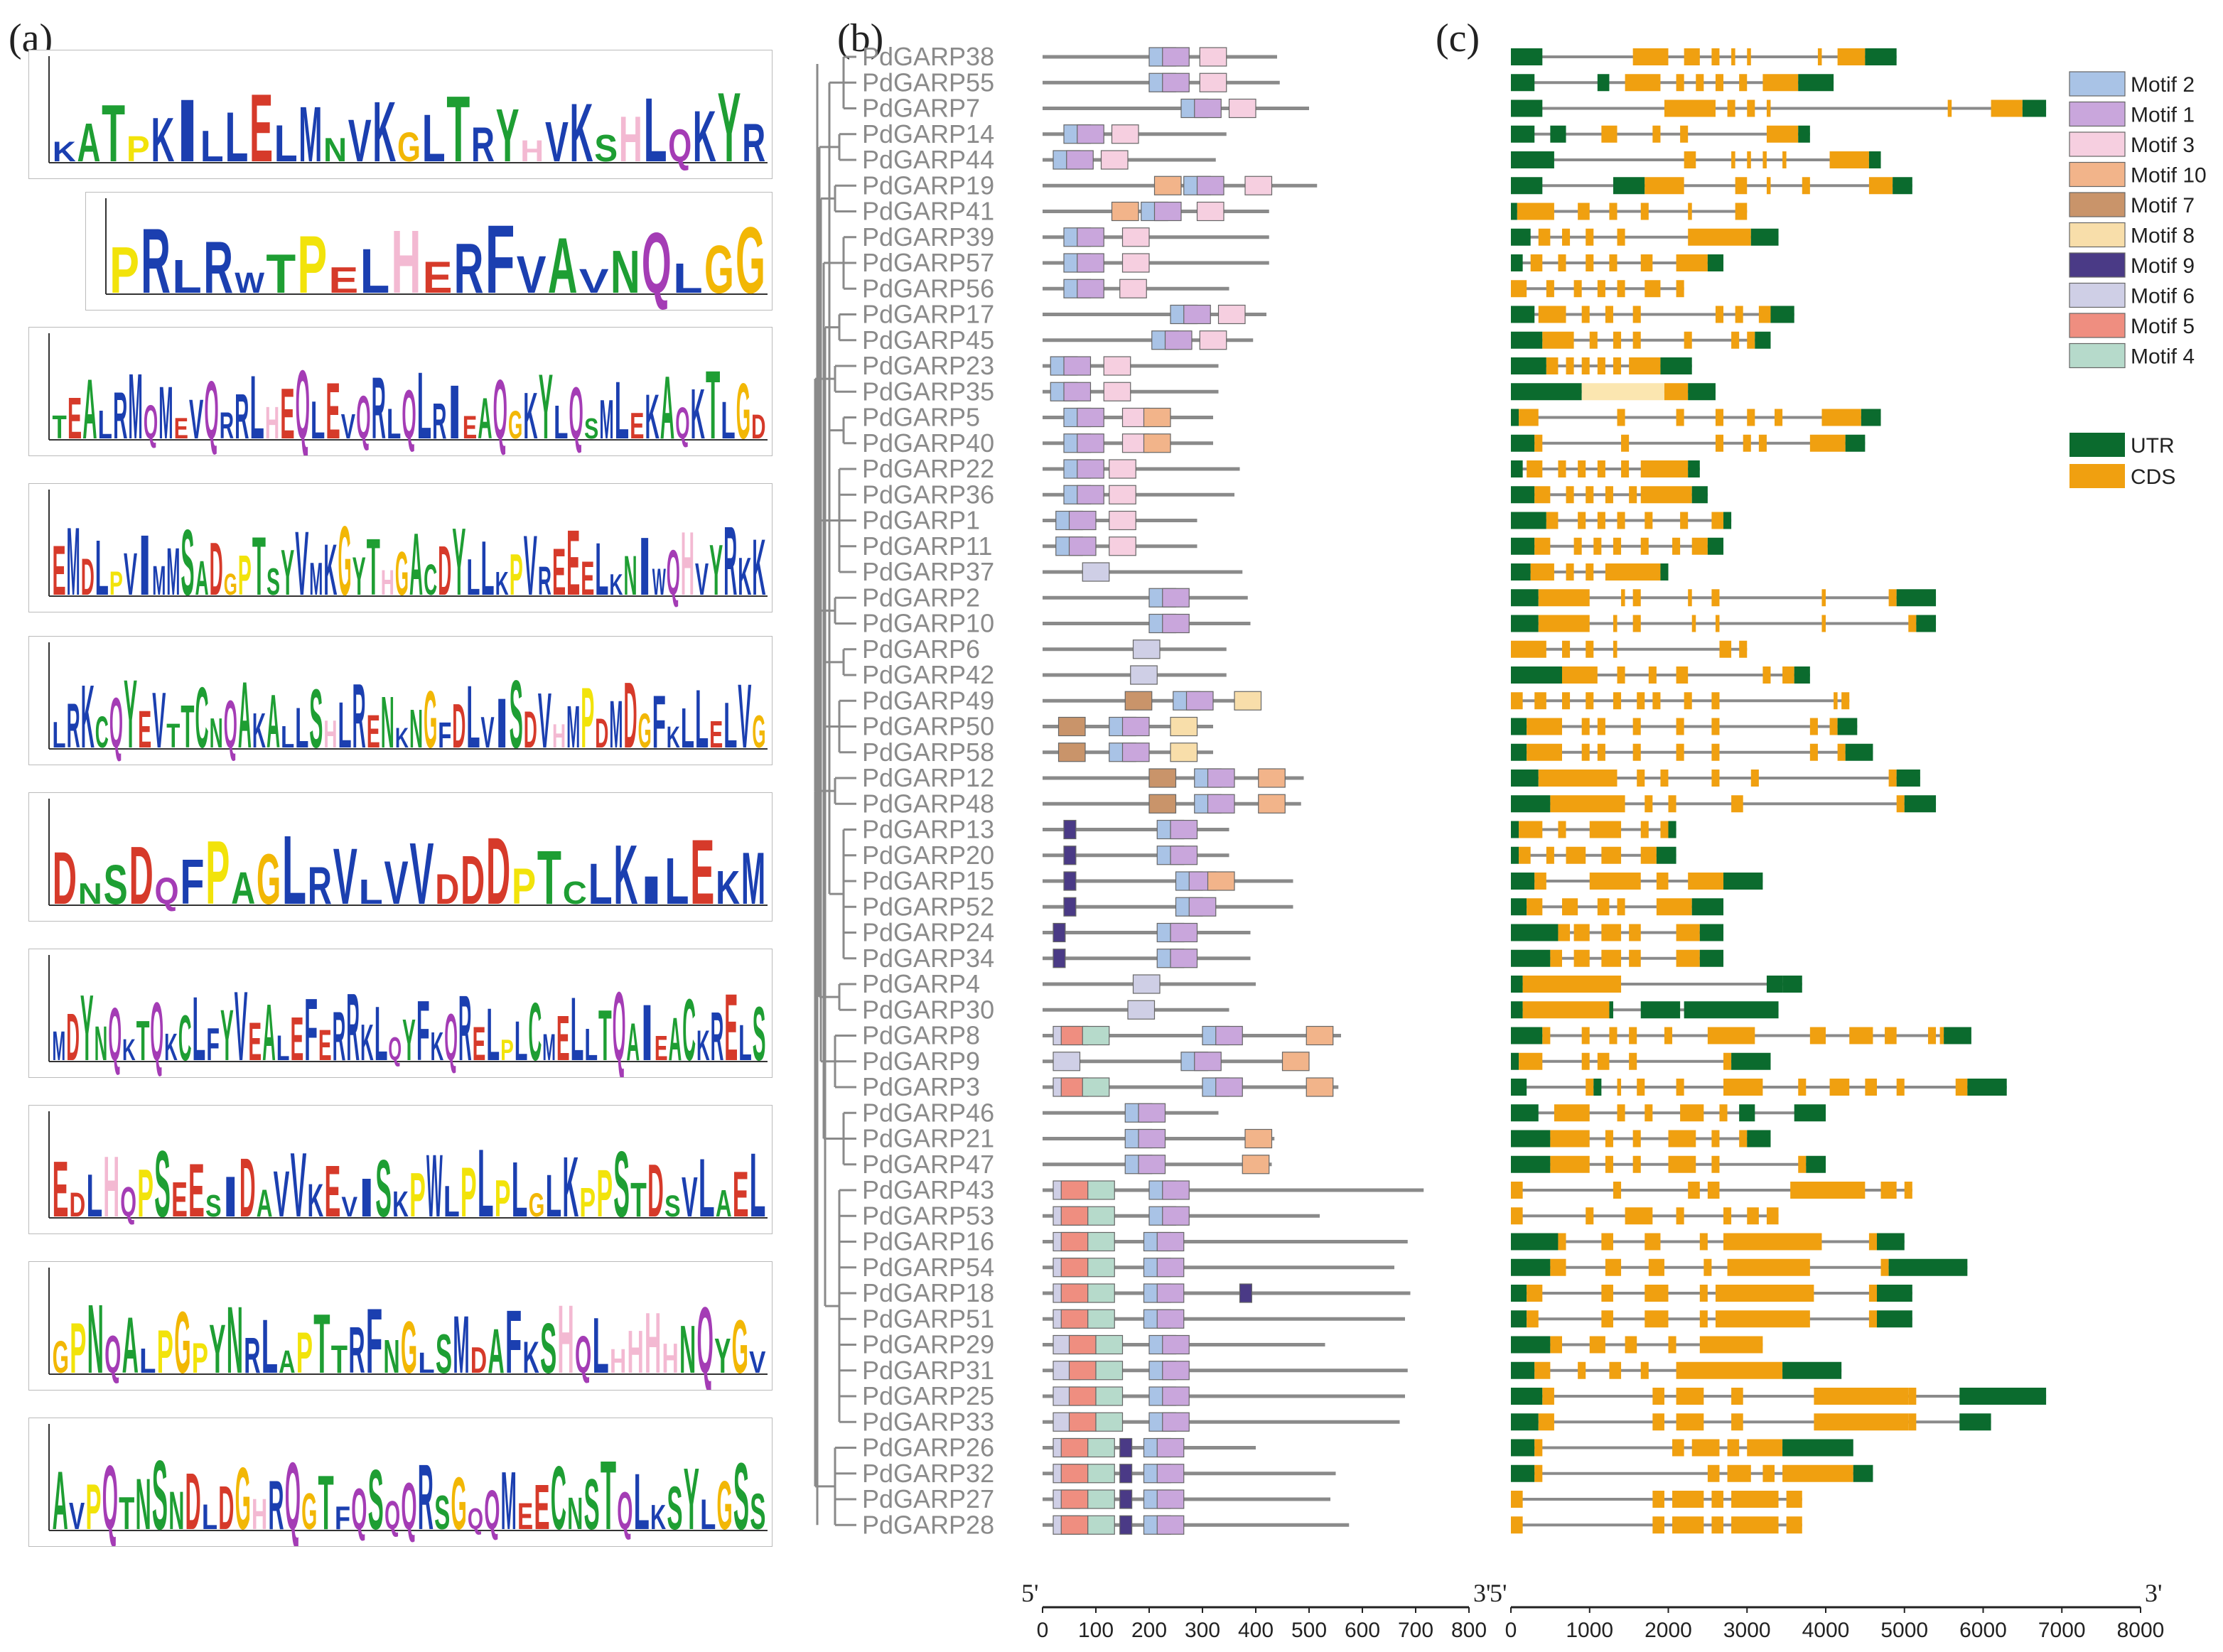 Image resolution: width=2223 pixels, height=1652 pixels. Describe the element at coordinates (659, 582) in the screenshot. I see `logo-letter: W` at that location.